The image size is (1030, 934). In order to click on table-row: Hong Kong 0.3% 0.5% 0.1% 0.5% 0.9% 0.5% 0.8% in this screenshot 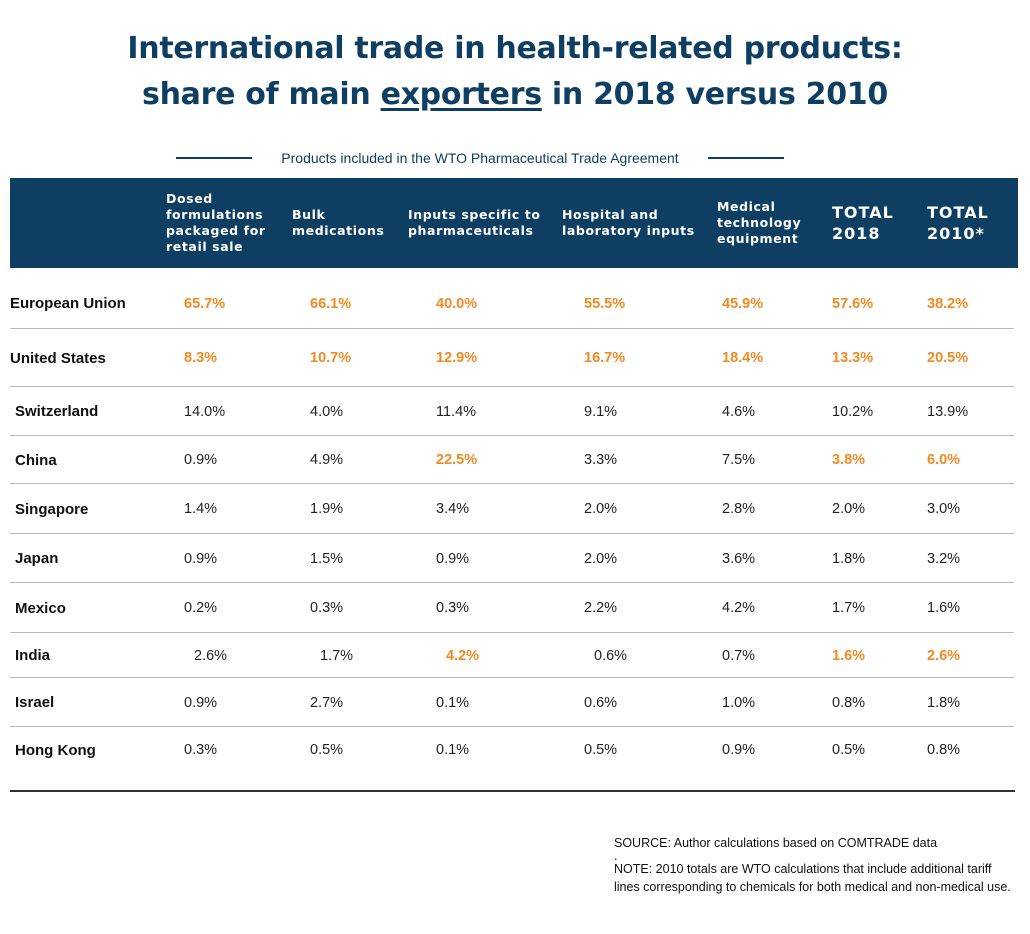, I will do `click(512, 750)`.